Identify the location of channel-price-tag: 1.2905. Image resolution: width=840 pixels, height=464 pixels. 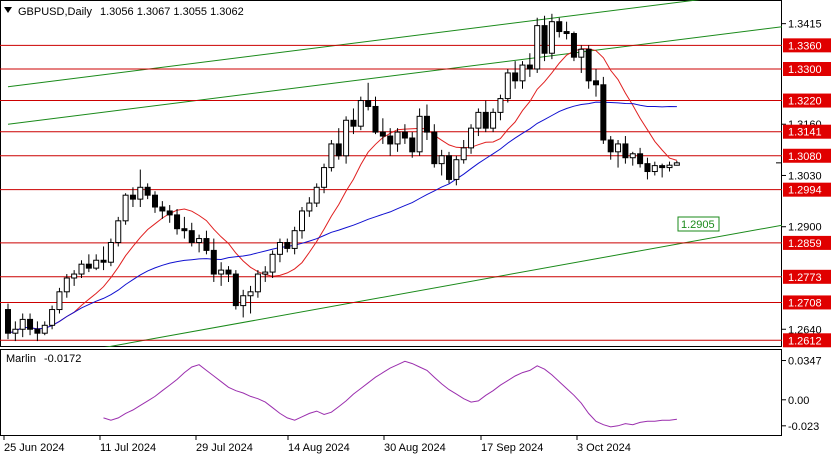
(698, 224).